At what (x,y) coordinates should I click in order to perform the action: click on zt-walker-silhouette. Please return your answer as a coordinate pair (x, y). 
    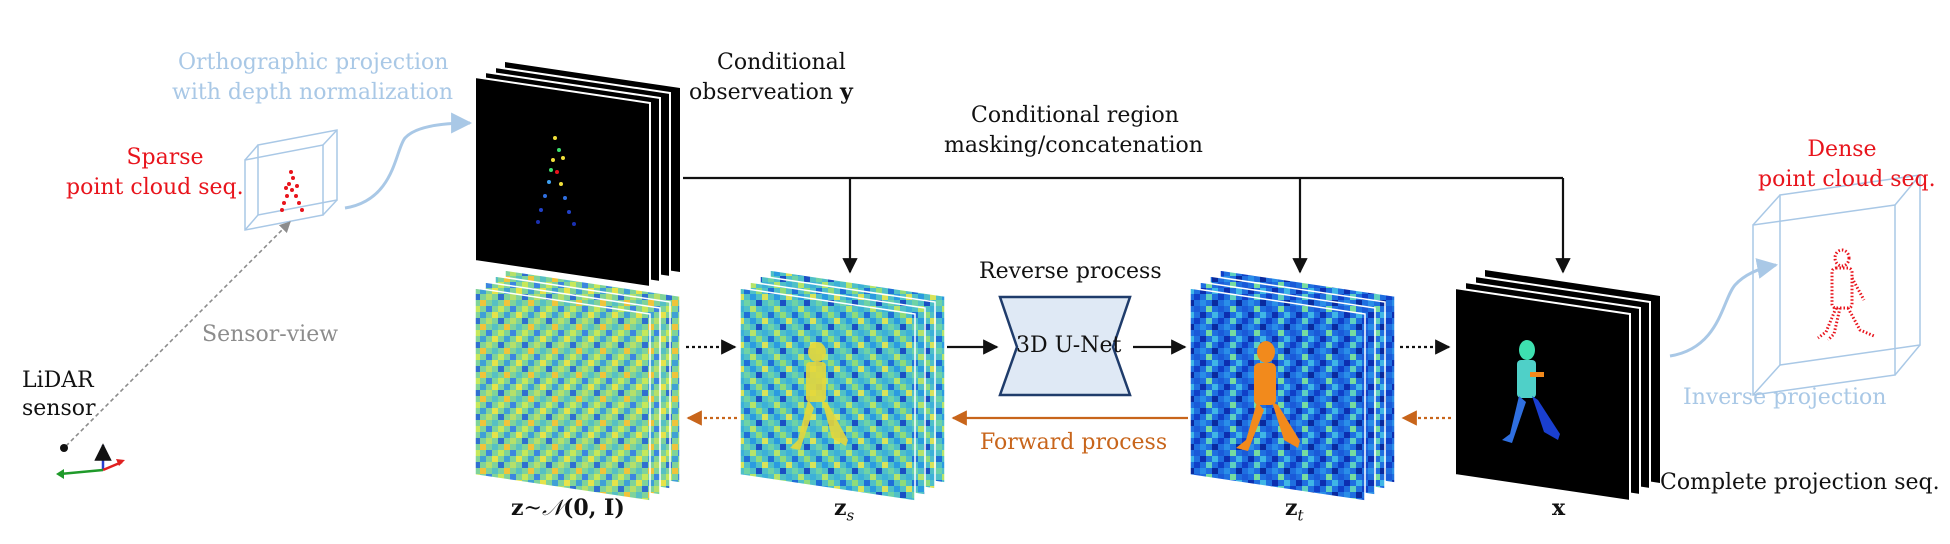
    Looking at the image, I should click on (1268, 396).